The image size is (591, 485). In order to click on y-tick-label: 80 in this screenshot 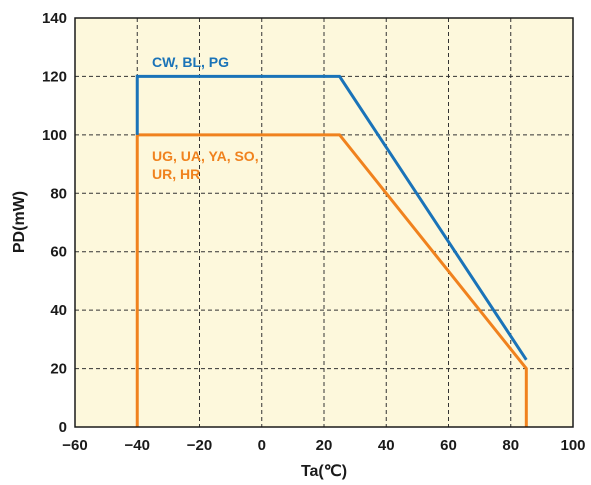, I will do `click(58, 193)`.